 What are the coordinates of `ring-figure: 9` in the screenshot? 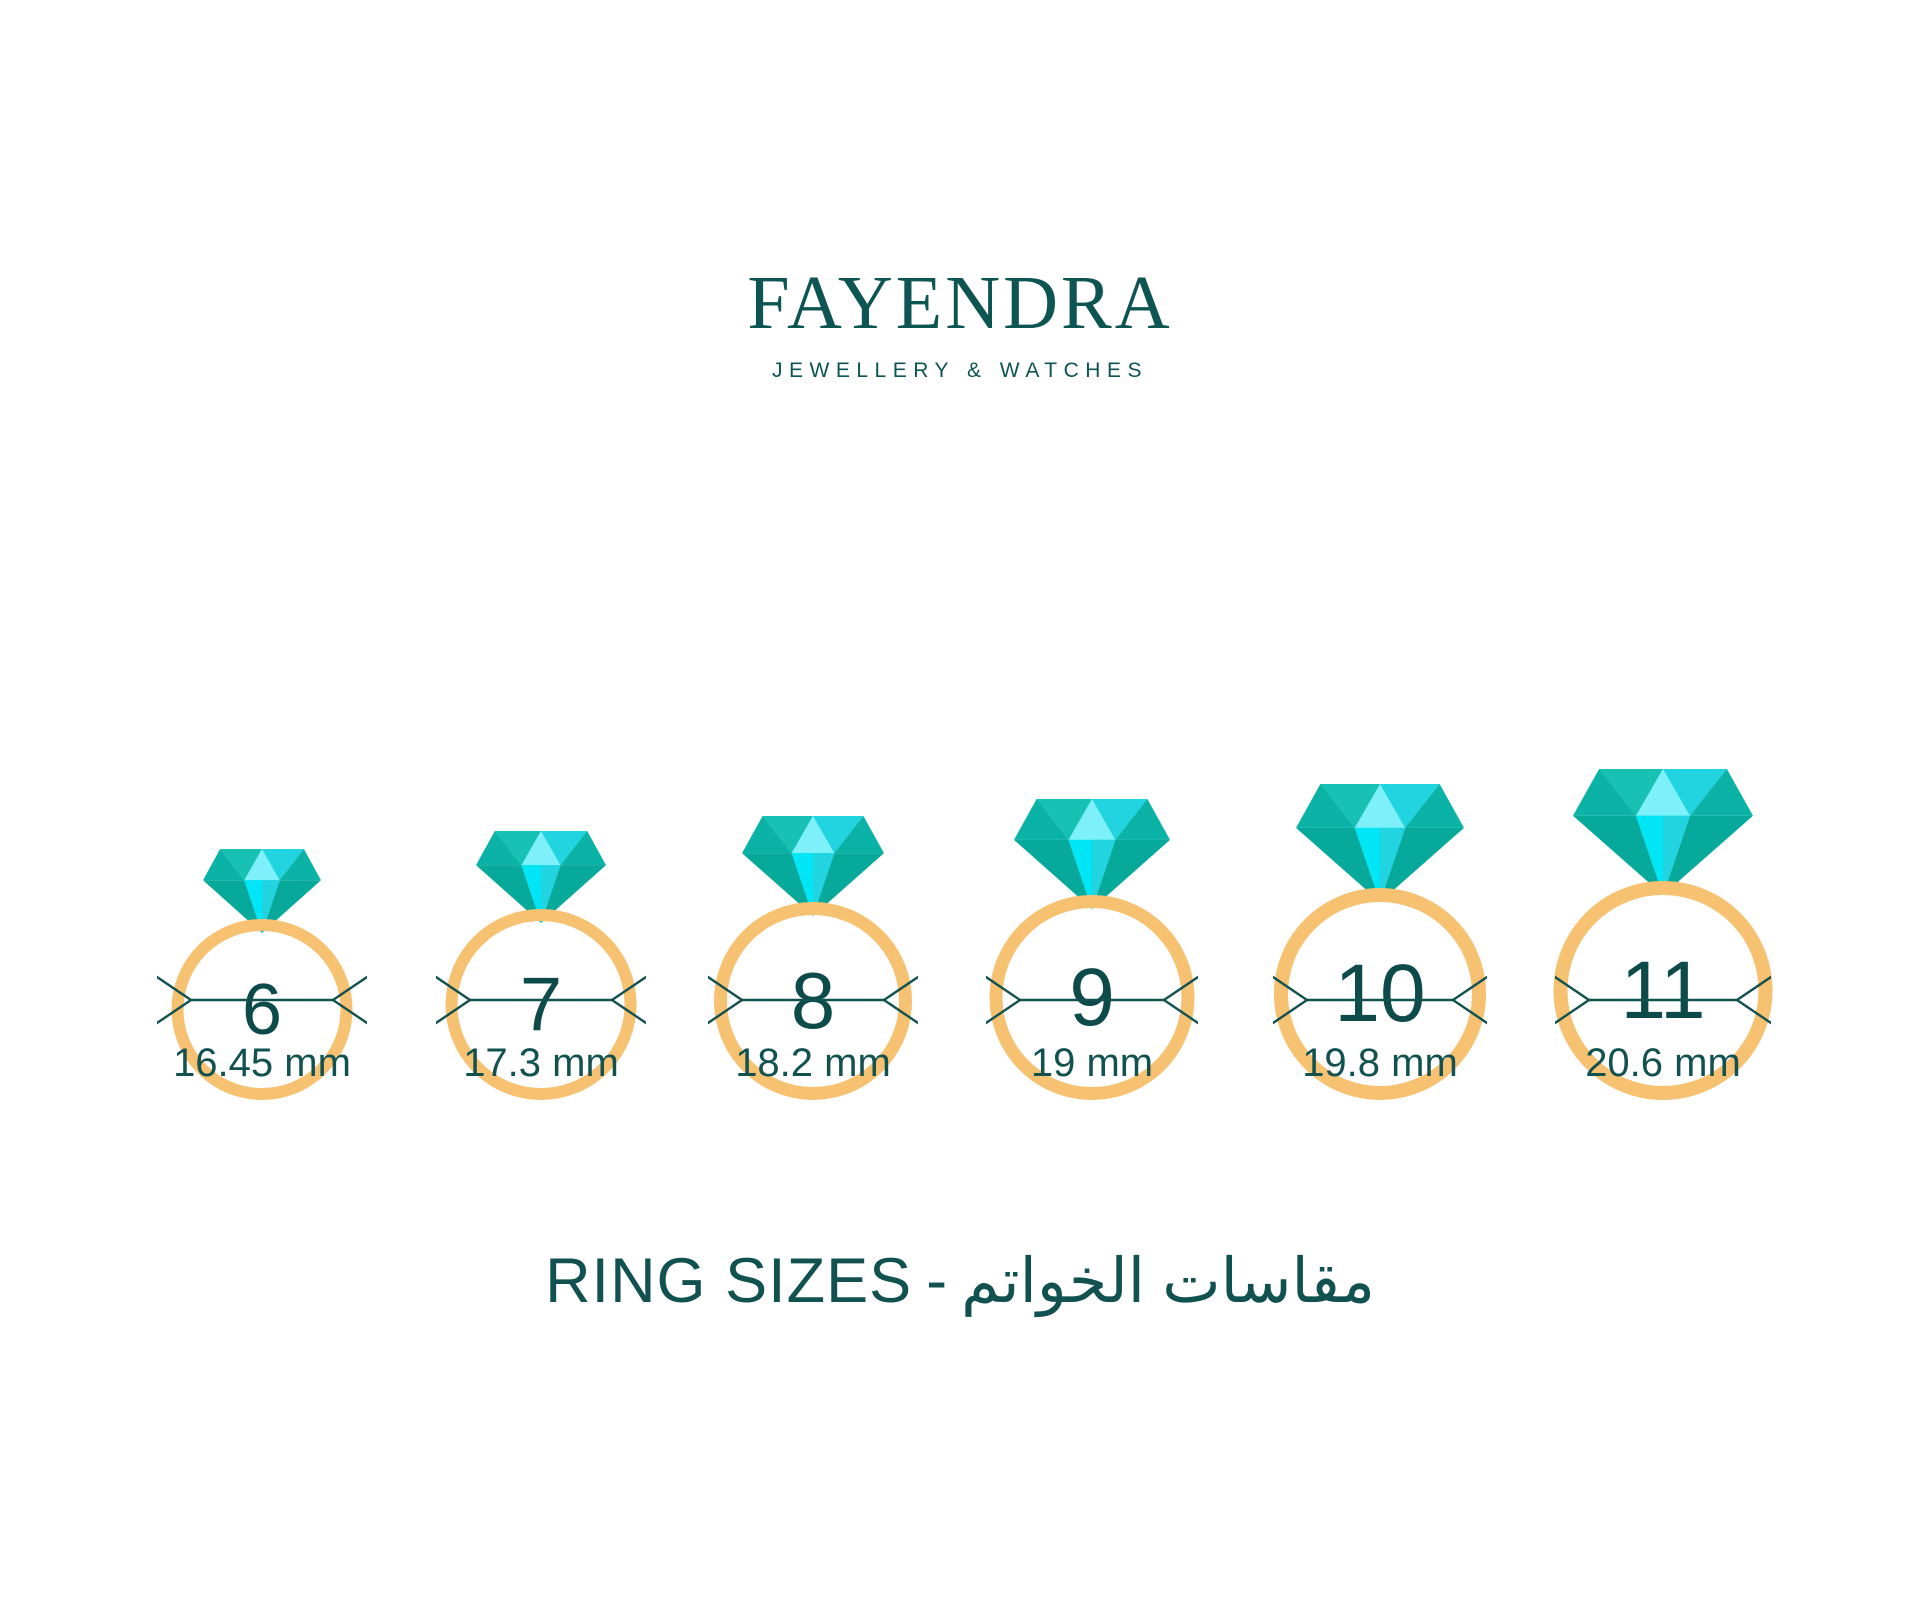 It's located at (1092, 920).